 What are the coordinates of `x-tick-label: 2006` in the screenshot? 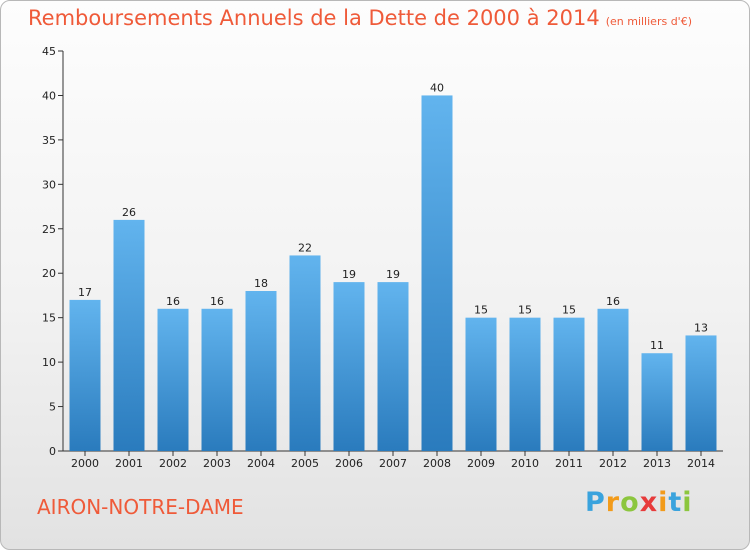 It's located at (349, 463).